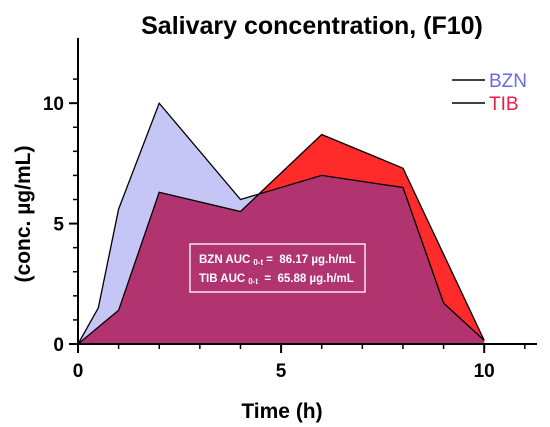  Describe the element at coordinates (484, 371) in the screenshot. I see `x-tick-label: 10` at that location.